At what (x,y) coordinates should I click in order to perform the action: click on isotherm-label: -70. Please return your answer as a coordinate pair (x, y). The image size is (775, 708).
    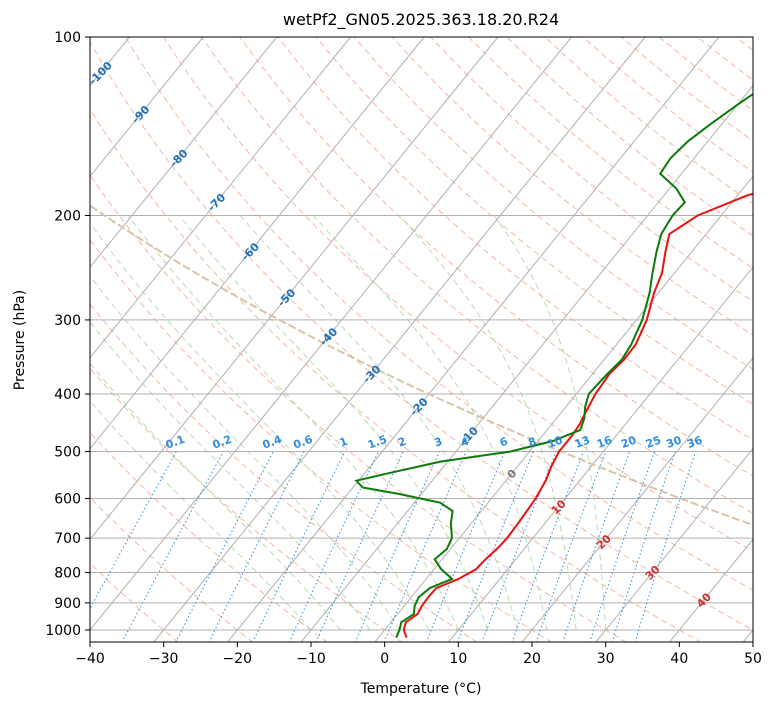
    Looking at the image, I should click on (216, 202).